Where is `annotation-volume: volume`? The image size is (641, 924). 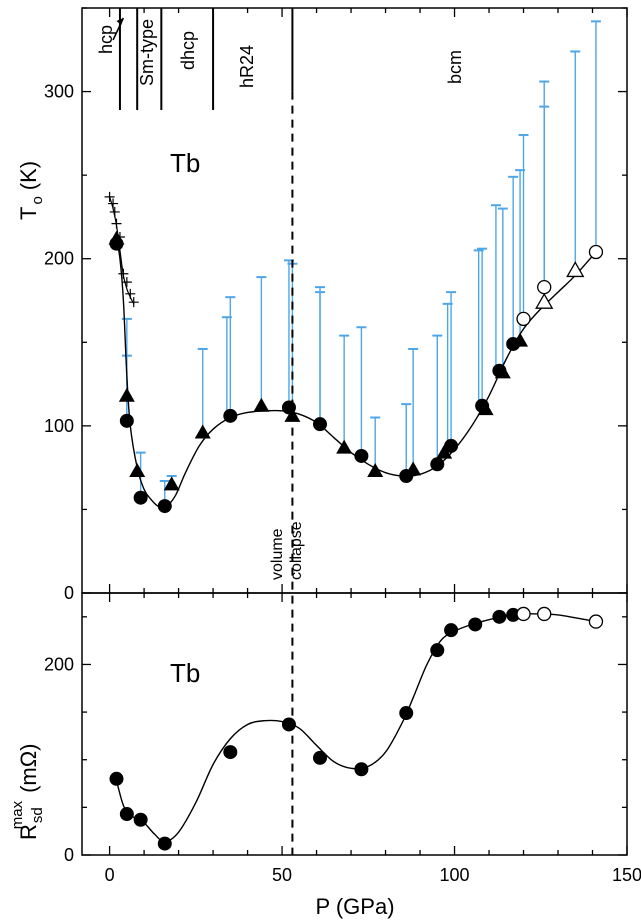 annotation-volume: volume is located at coordinates (277, 554).